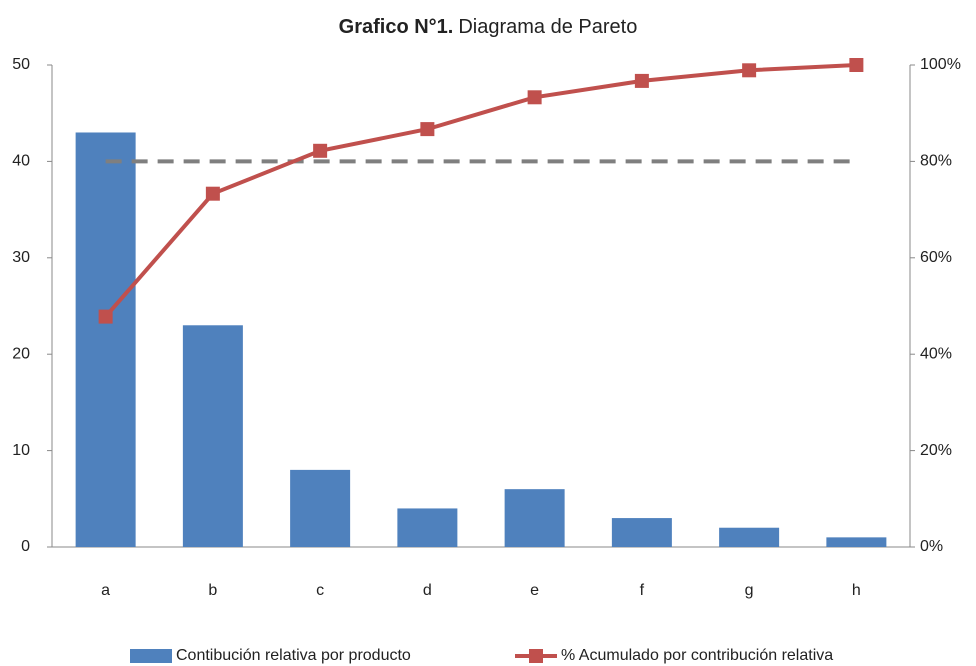 The image size is (976, 666). What do you see at coordinates (931, 546) in the screenshot?
I see `y2-tick-label: 0%` at bounding box center [931, 546].